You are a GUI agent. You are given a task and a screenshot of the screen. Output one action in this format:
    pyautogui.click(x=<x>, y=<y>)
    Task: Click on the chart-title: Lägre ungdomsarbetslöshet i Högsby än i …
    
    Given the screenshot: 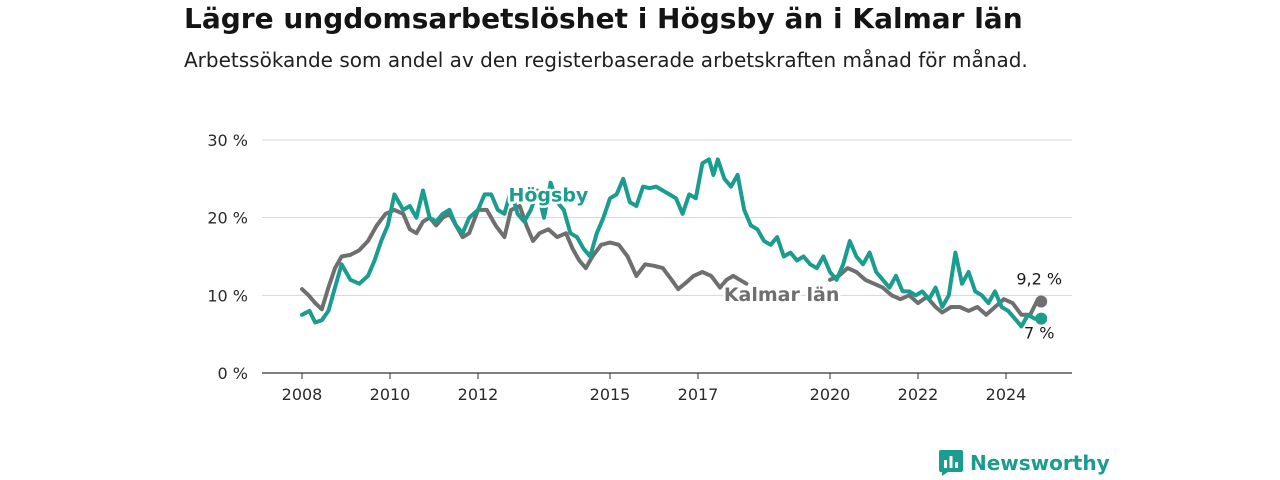 What is the action you would take?
    pyautogui.click(x=603, y=18)
    